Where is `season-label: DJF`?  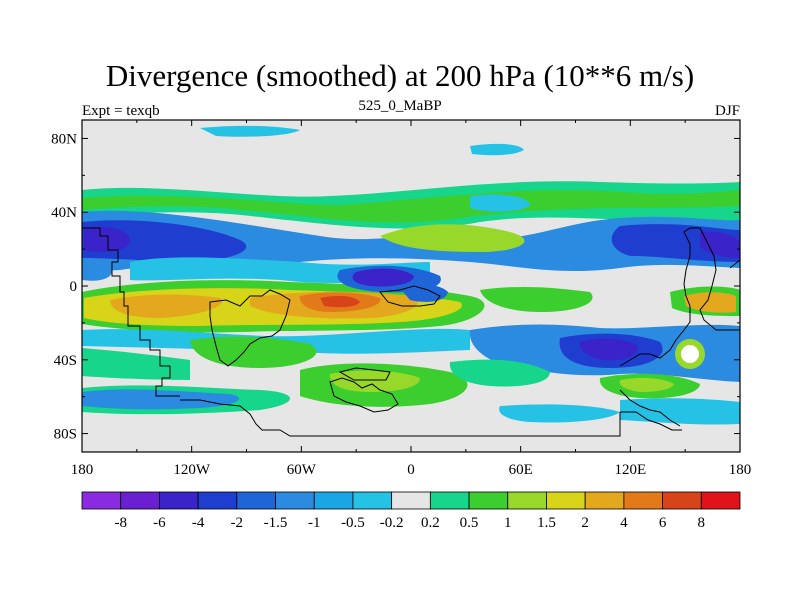
season-label: DJF is located at coordinates (727, 111).